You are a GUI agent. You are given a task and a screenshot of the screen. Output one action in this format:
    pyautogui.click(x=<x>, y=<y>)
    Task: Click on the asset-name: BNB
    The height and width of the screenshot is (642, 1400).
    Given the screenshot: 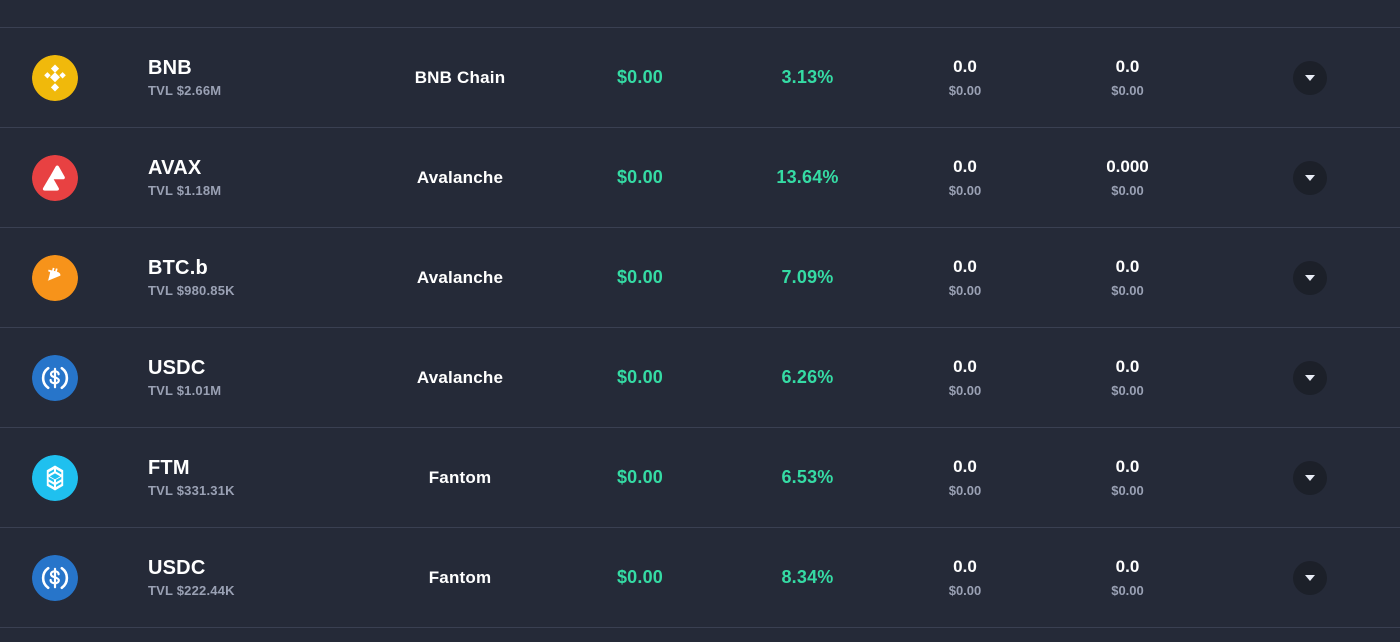 What is the action you would take?
    pyautogui.click(x=170, y=68)
    